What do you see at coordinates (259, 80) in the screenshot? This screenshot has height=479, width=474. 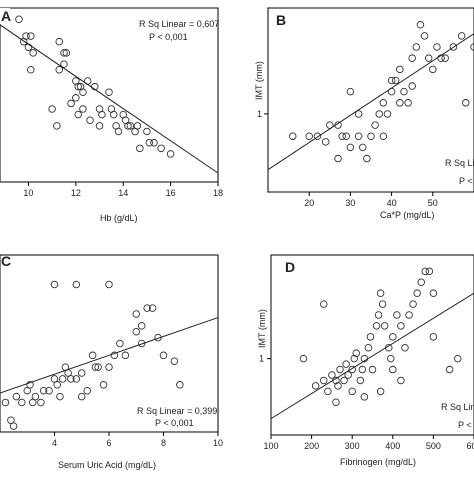 I see `panel-b-y-axis-label: IMT (mm)` at bounding box center [259, 80].